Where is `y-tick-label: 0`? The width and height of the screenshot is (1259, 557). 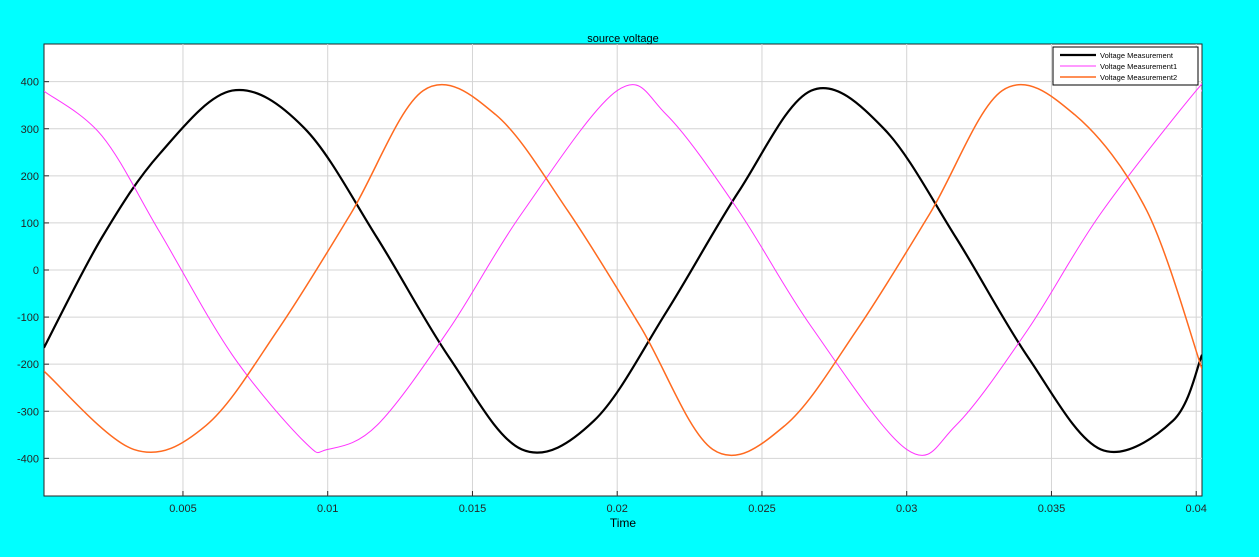 y-tick-label: 0 is located at coordinates (36, 271).